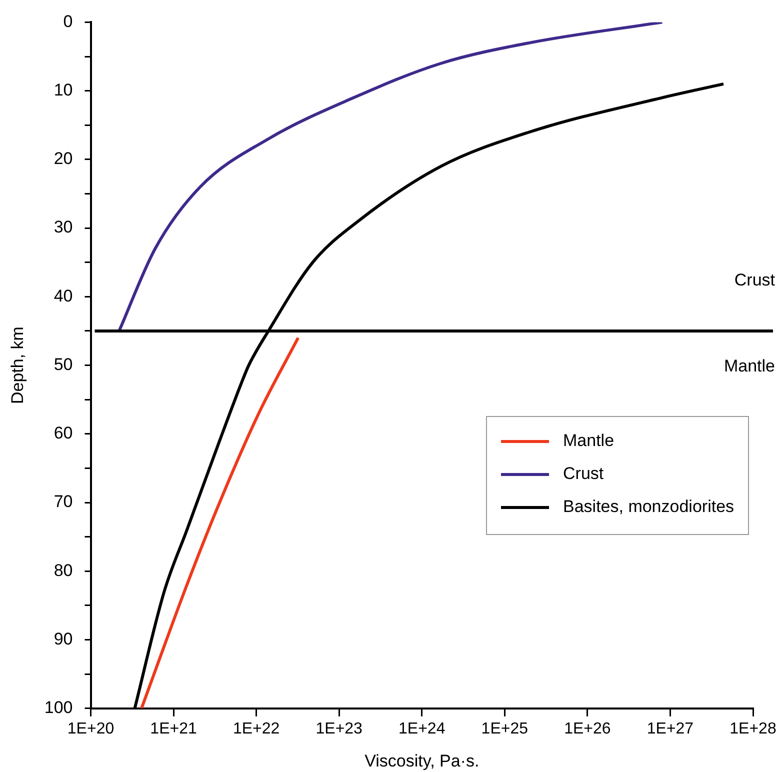 Image resolution: width=783 pixels, height=772 pixels. What do you see at coordinates (583, 474) in the screenshot?
I see `legend-label: Crust` at bounding box center [583, 474].